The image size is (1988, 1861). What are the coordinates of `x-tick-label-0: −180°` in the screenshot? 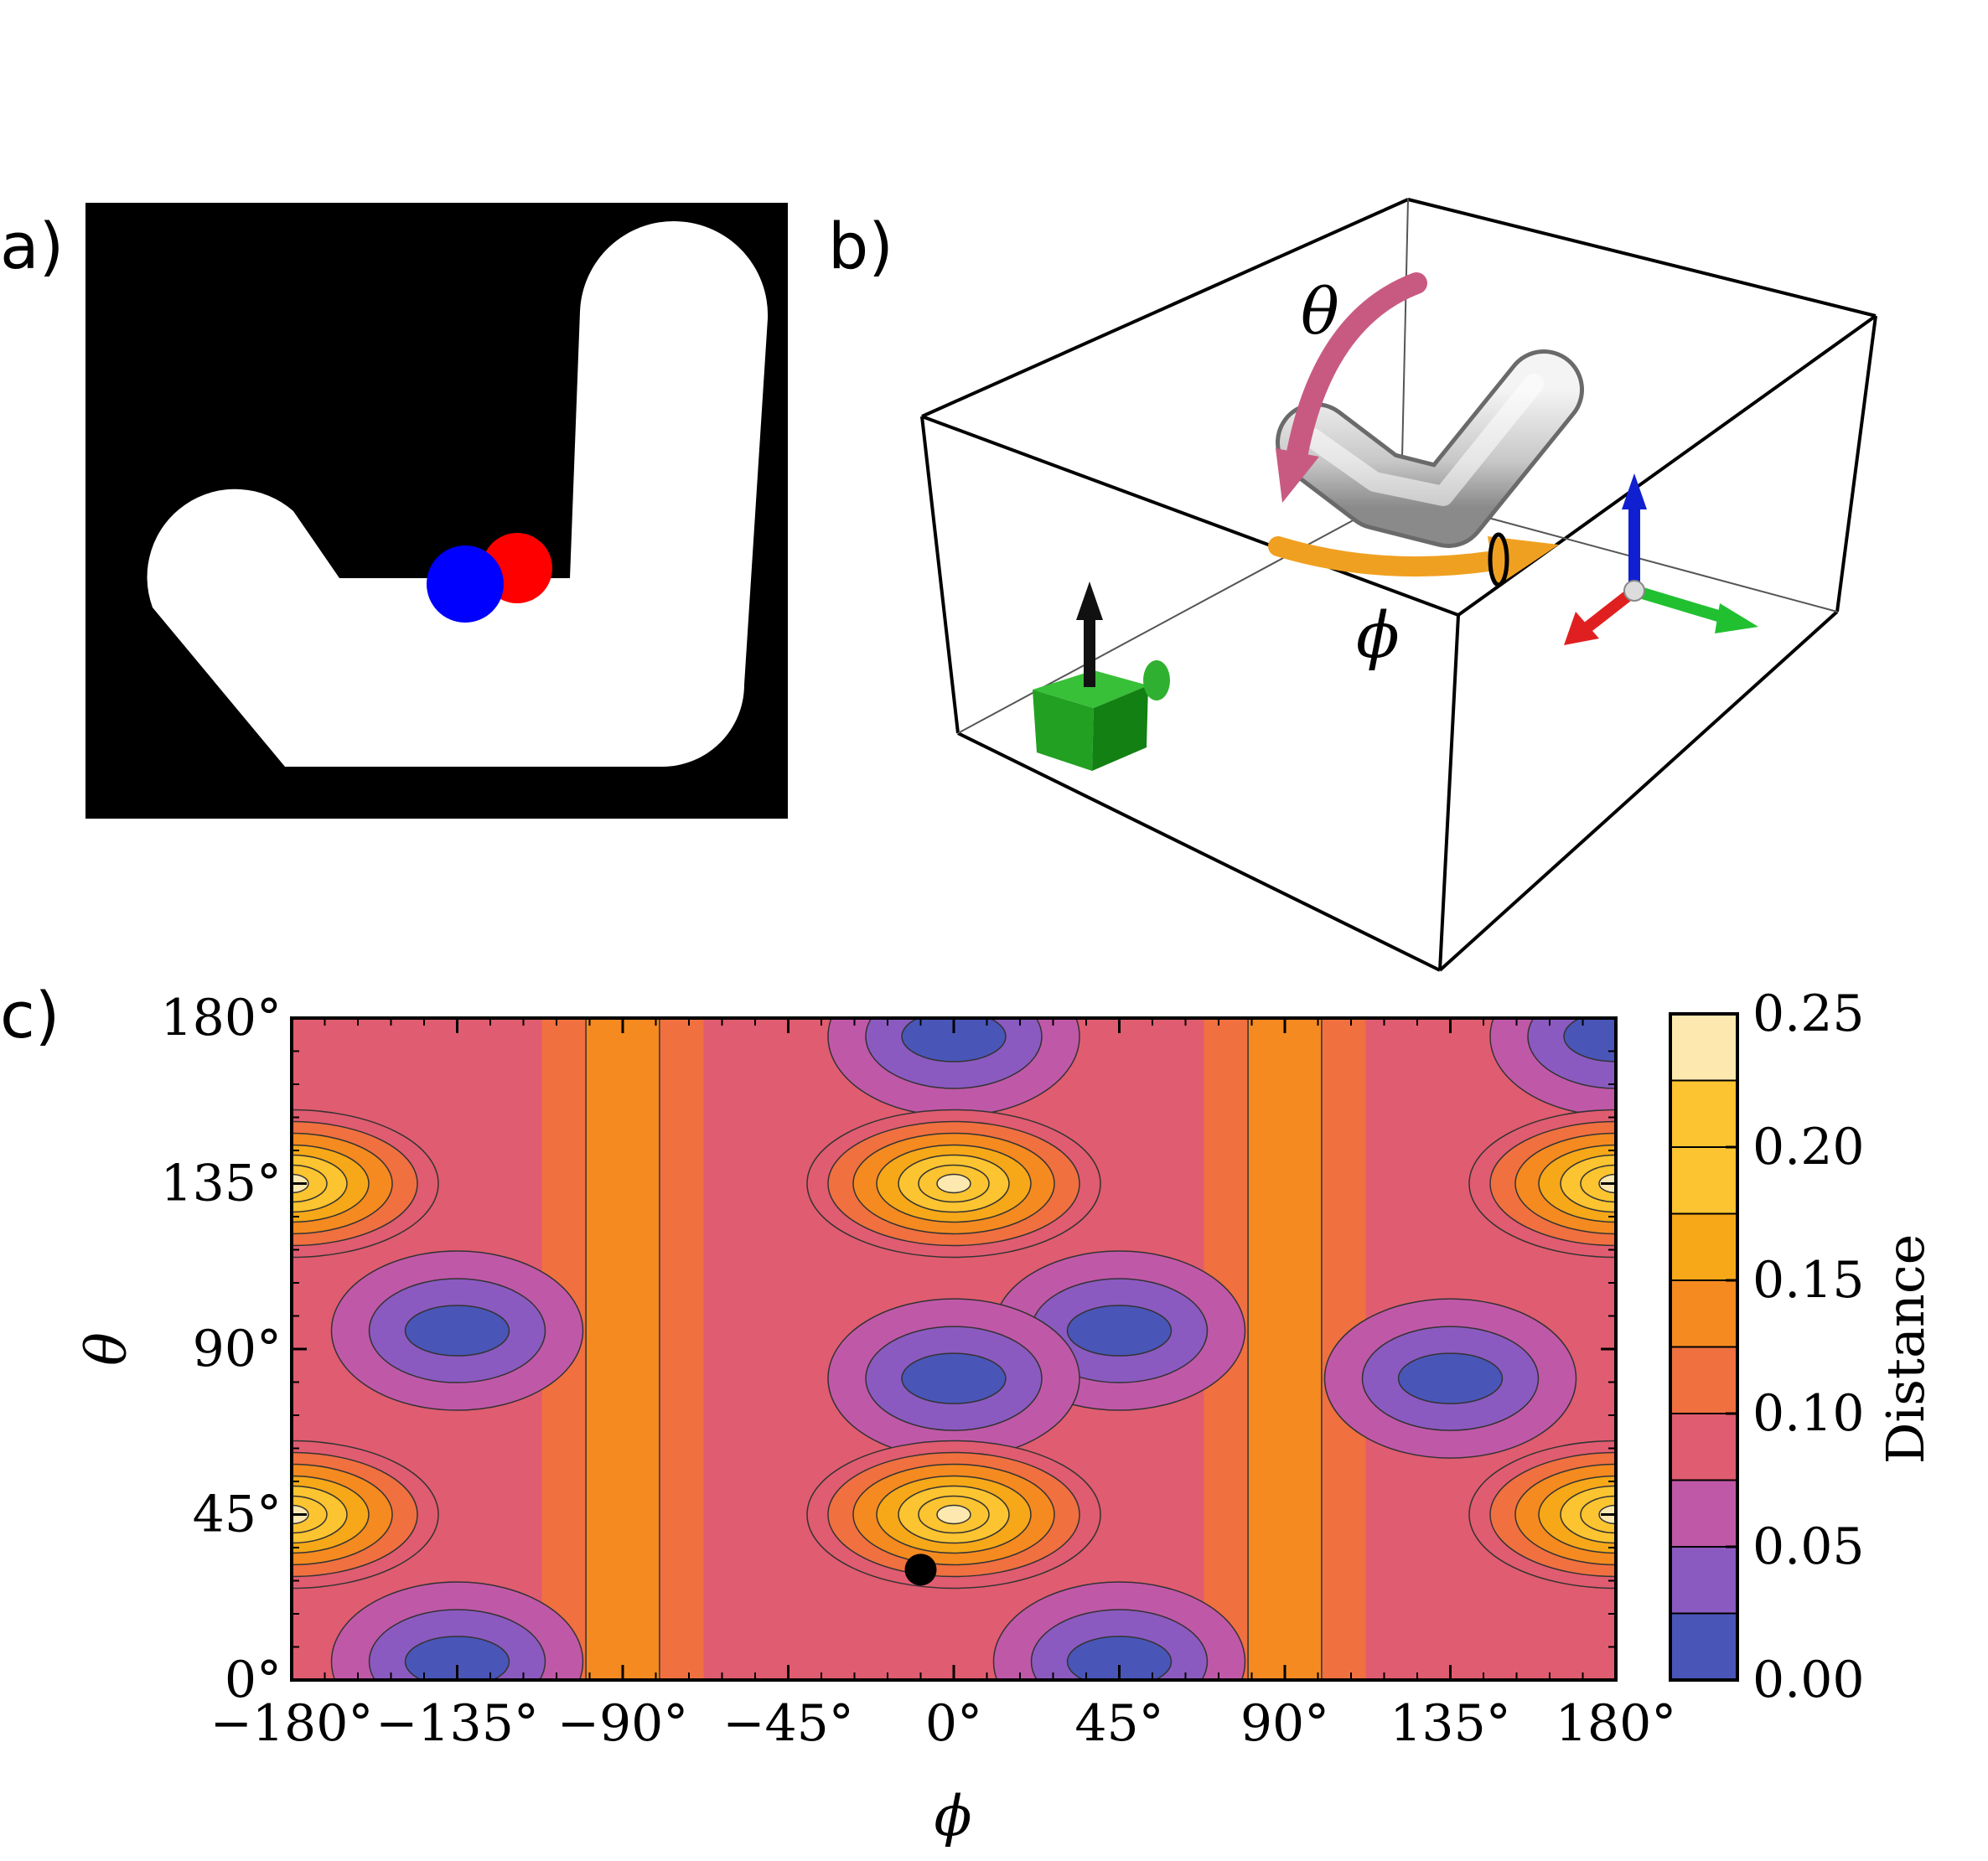 It's located at (292, 1723).